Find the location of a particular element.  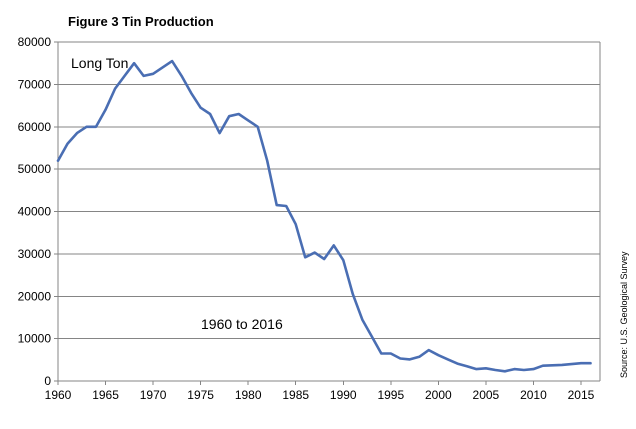

y-tick-label: 70000 is located at coordinates (35, 84).